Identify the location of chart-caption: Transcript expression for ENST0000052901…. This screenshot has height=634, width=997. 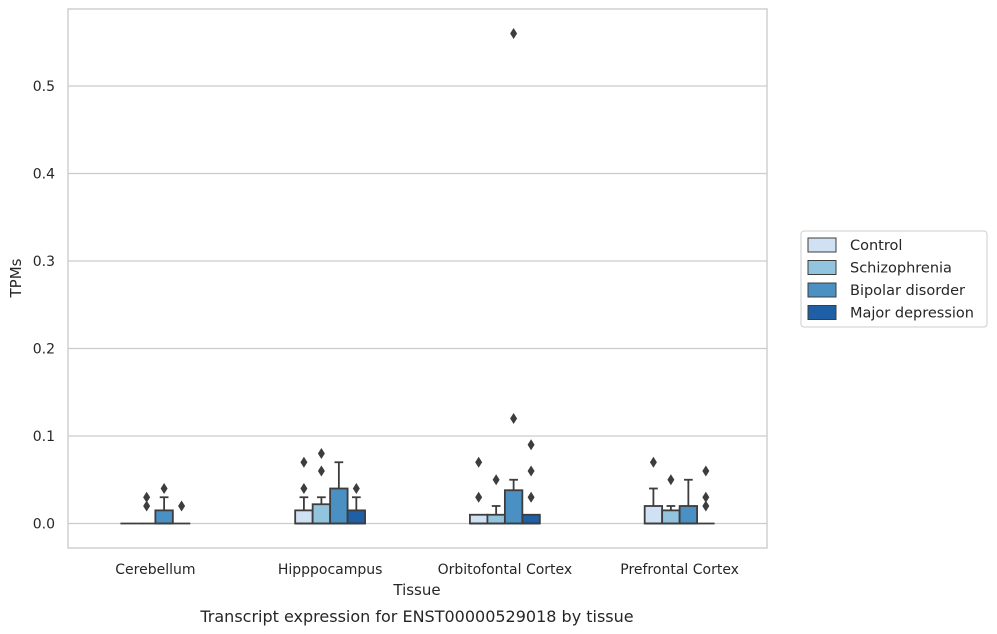
(416, 616).